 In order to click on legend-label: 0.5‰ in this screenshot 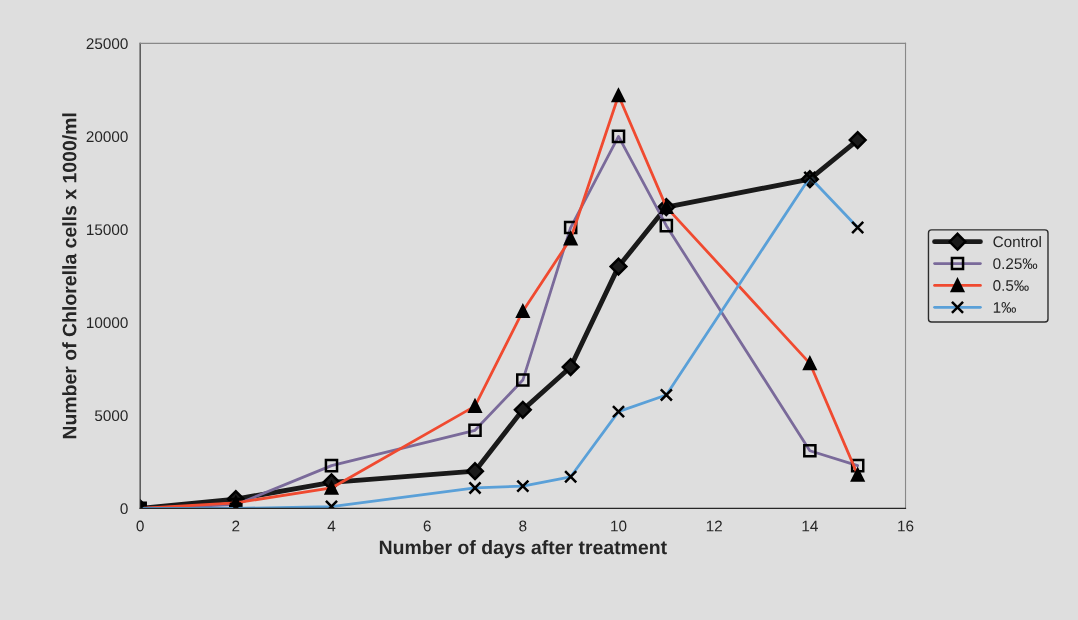, I will do `click(1011, 285)`.